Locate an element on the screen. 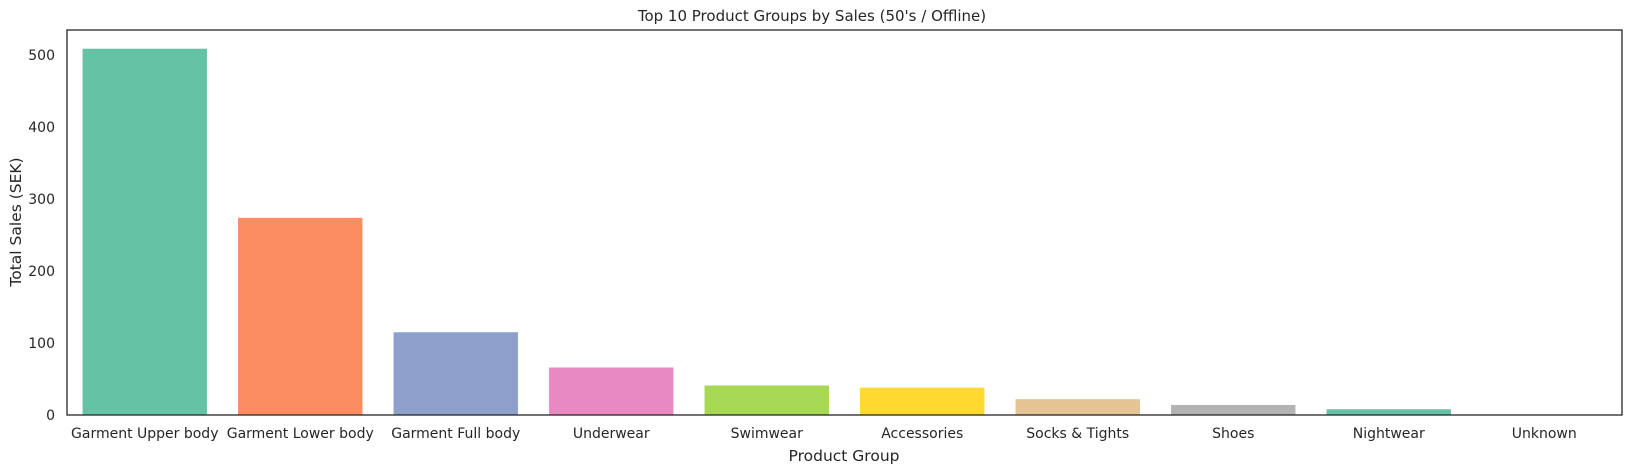 This screenshot has width=1629, height=473. bar-shoes is located at coordinates (1233, 409).